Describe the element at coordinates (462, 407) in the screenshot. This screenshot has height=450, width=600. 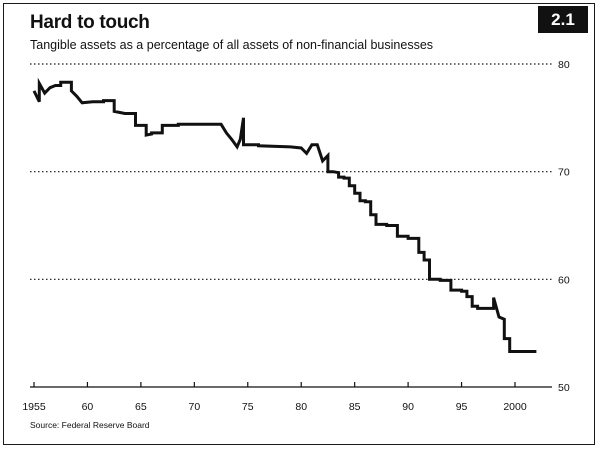
I see `x-tick-label-1995: 95` at that location.